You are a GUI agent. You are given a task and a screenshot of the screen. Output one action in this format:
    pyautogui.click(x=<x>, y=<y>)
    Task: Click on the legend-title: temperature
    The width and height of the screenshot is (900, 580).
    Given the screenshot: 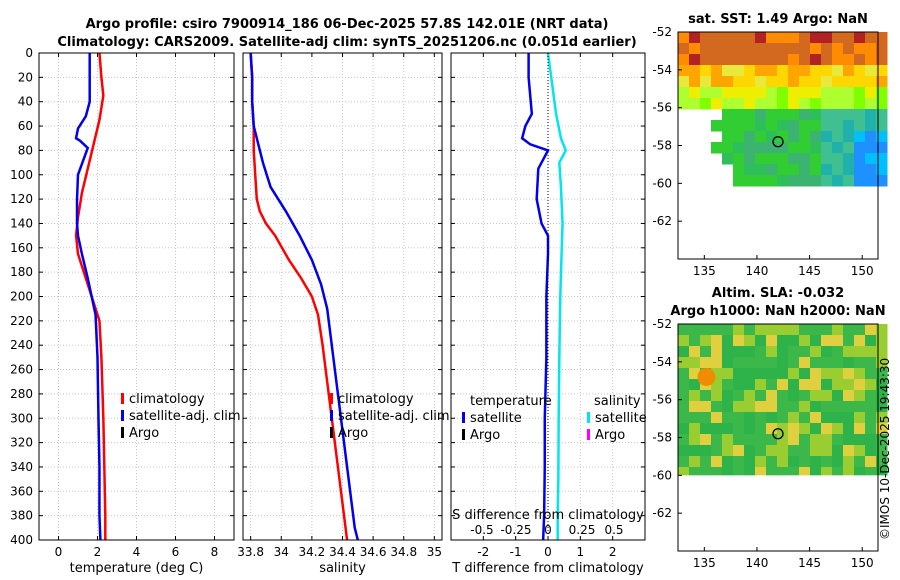 What is the action you would take?
    pyautogui.click(x=511, y=401)
    